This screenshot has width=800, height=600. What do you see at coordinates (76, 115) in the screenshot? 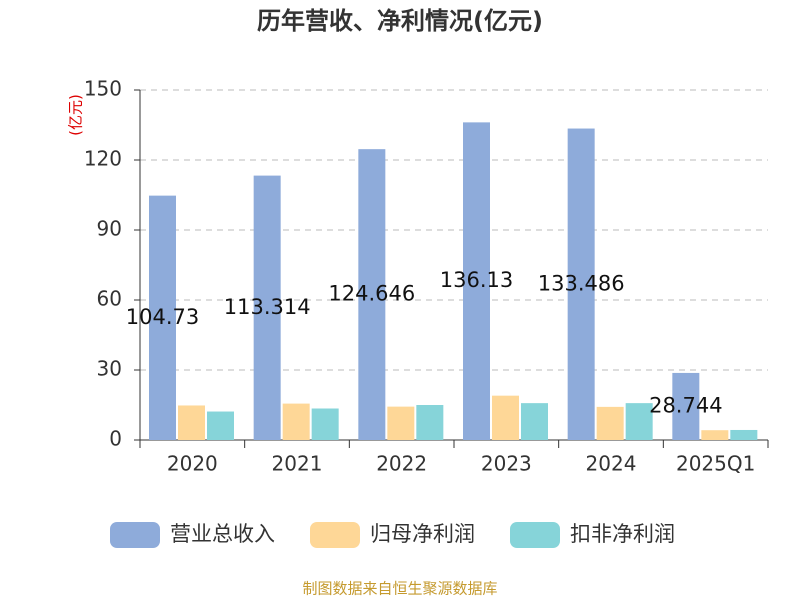
I see `y-axis-label: (亿元)` at bounding box center [76, 115].